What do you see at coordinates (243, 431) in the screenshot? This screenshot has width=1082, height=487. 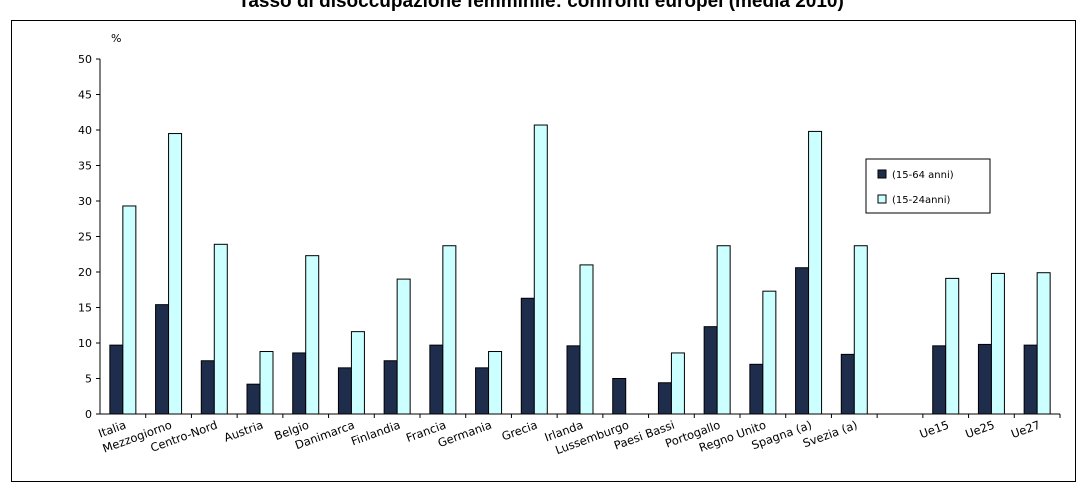 I see `x-tick-label: Austria` at bounding box center [243, 431].